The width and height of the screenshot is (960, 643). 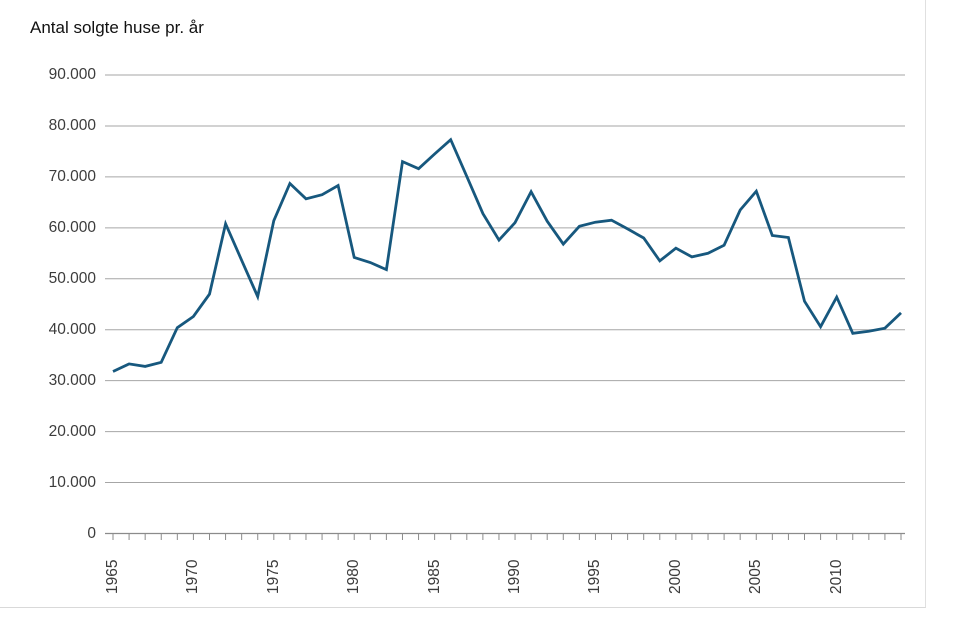 What do you see at coordinates (273, 576) in the screenshot?
I see `x-axis-tick-label: 1975` at bounding box center [273, 576].